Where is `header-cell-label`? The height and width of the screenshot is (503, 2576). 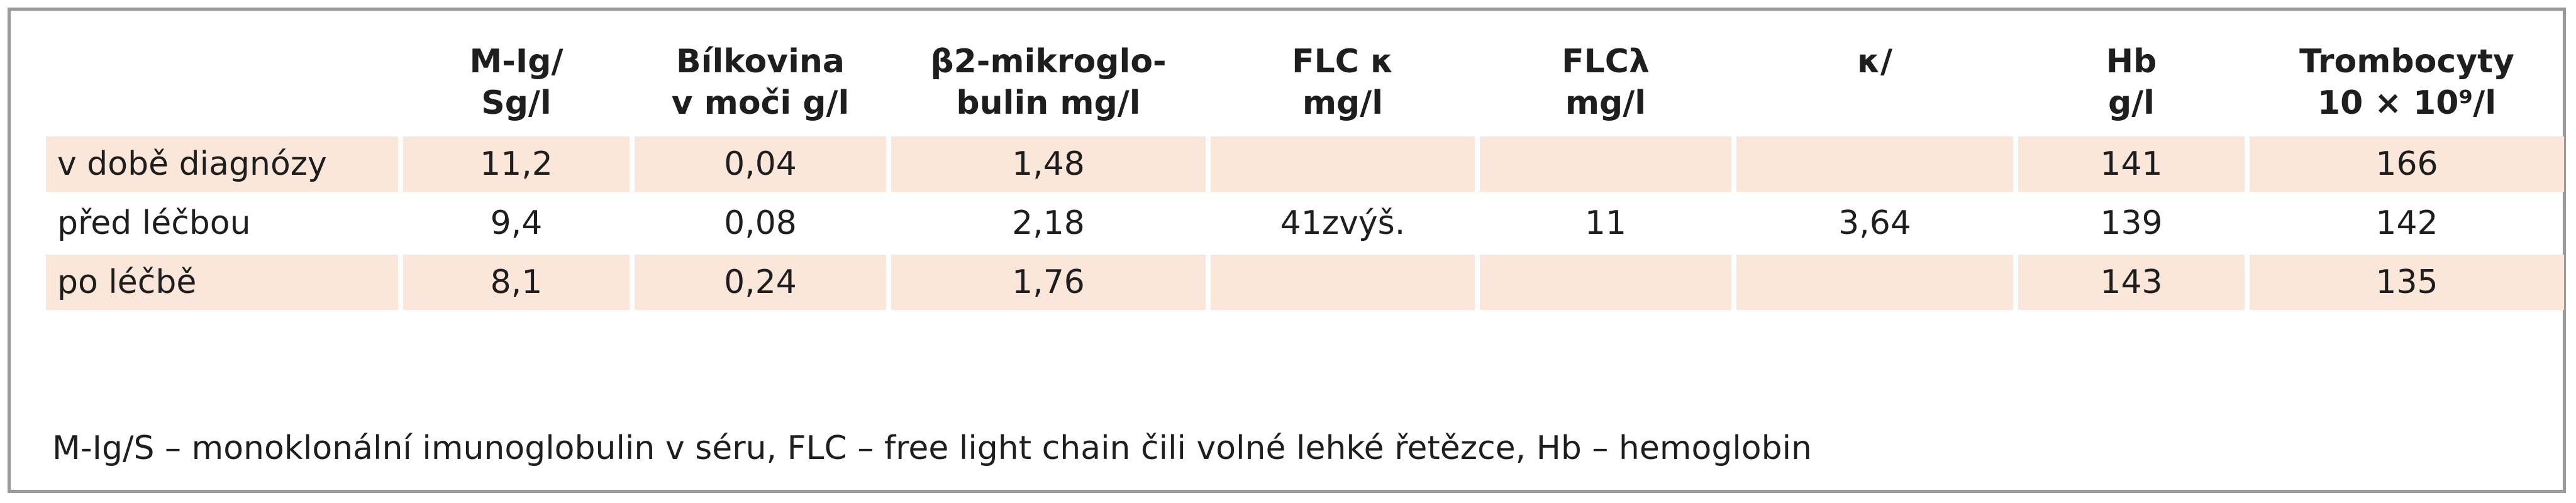 header-cell-label is located at coordinates (222, 85).